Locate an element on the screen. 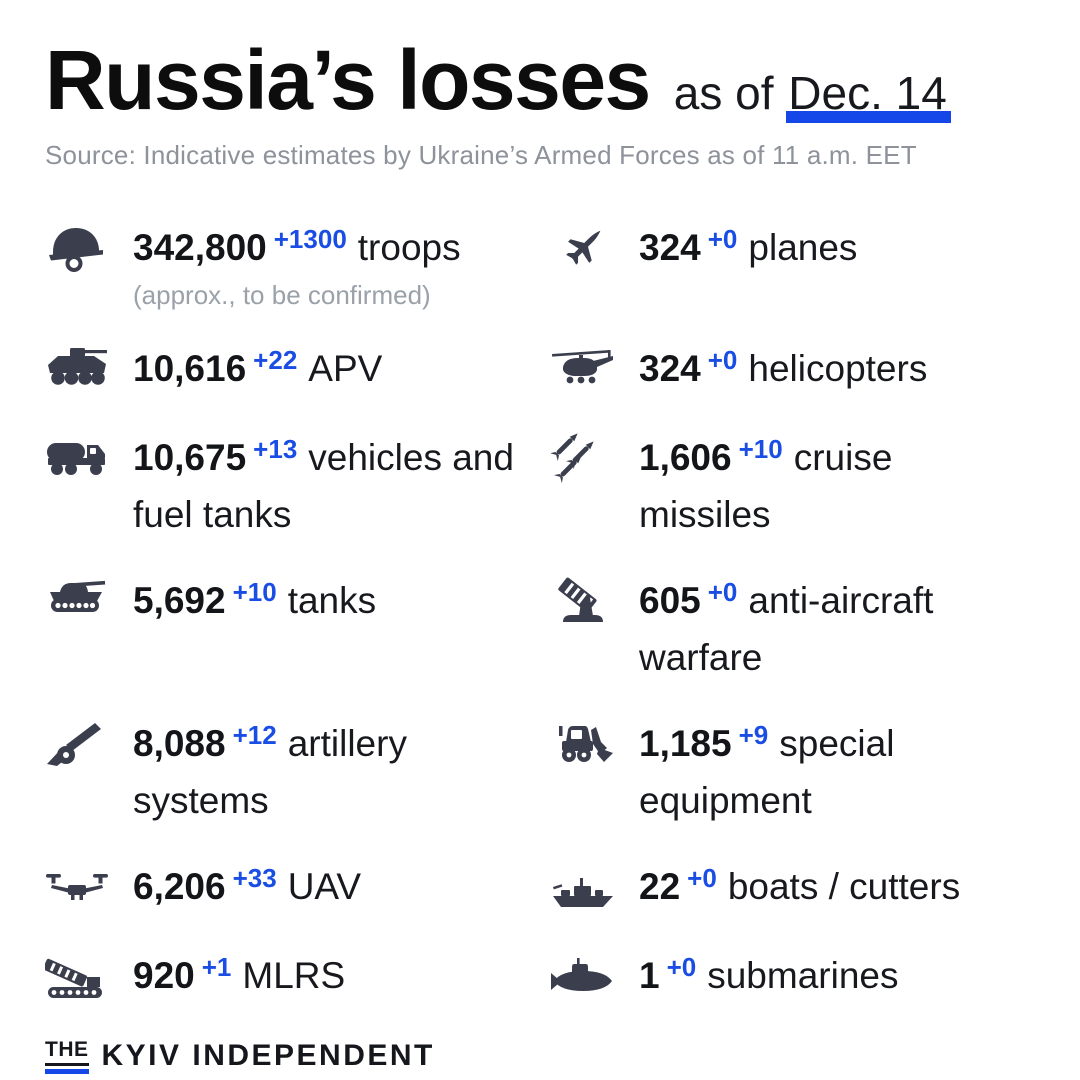 Image resolution: width=1080 pixels, height=1080 pixels. brand-the: THE is located at coordinates (67, 1052).